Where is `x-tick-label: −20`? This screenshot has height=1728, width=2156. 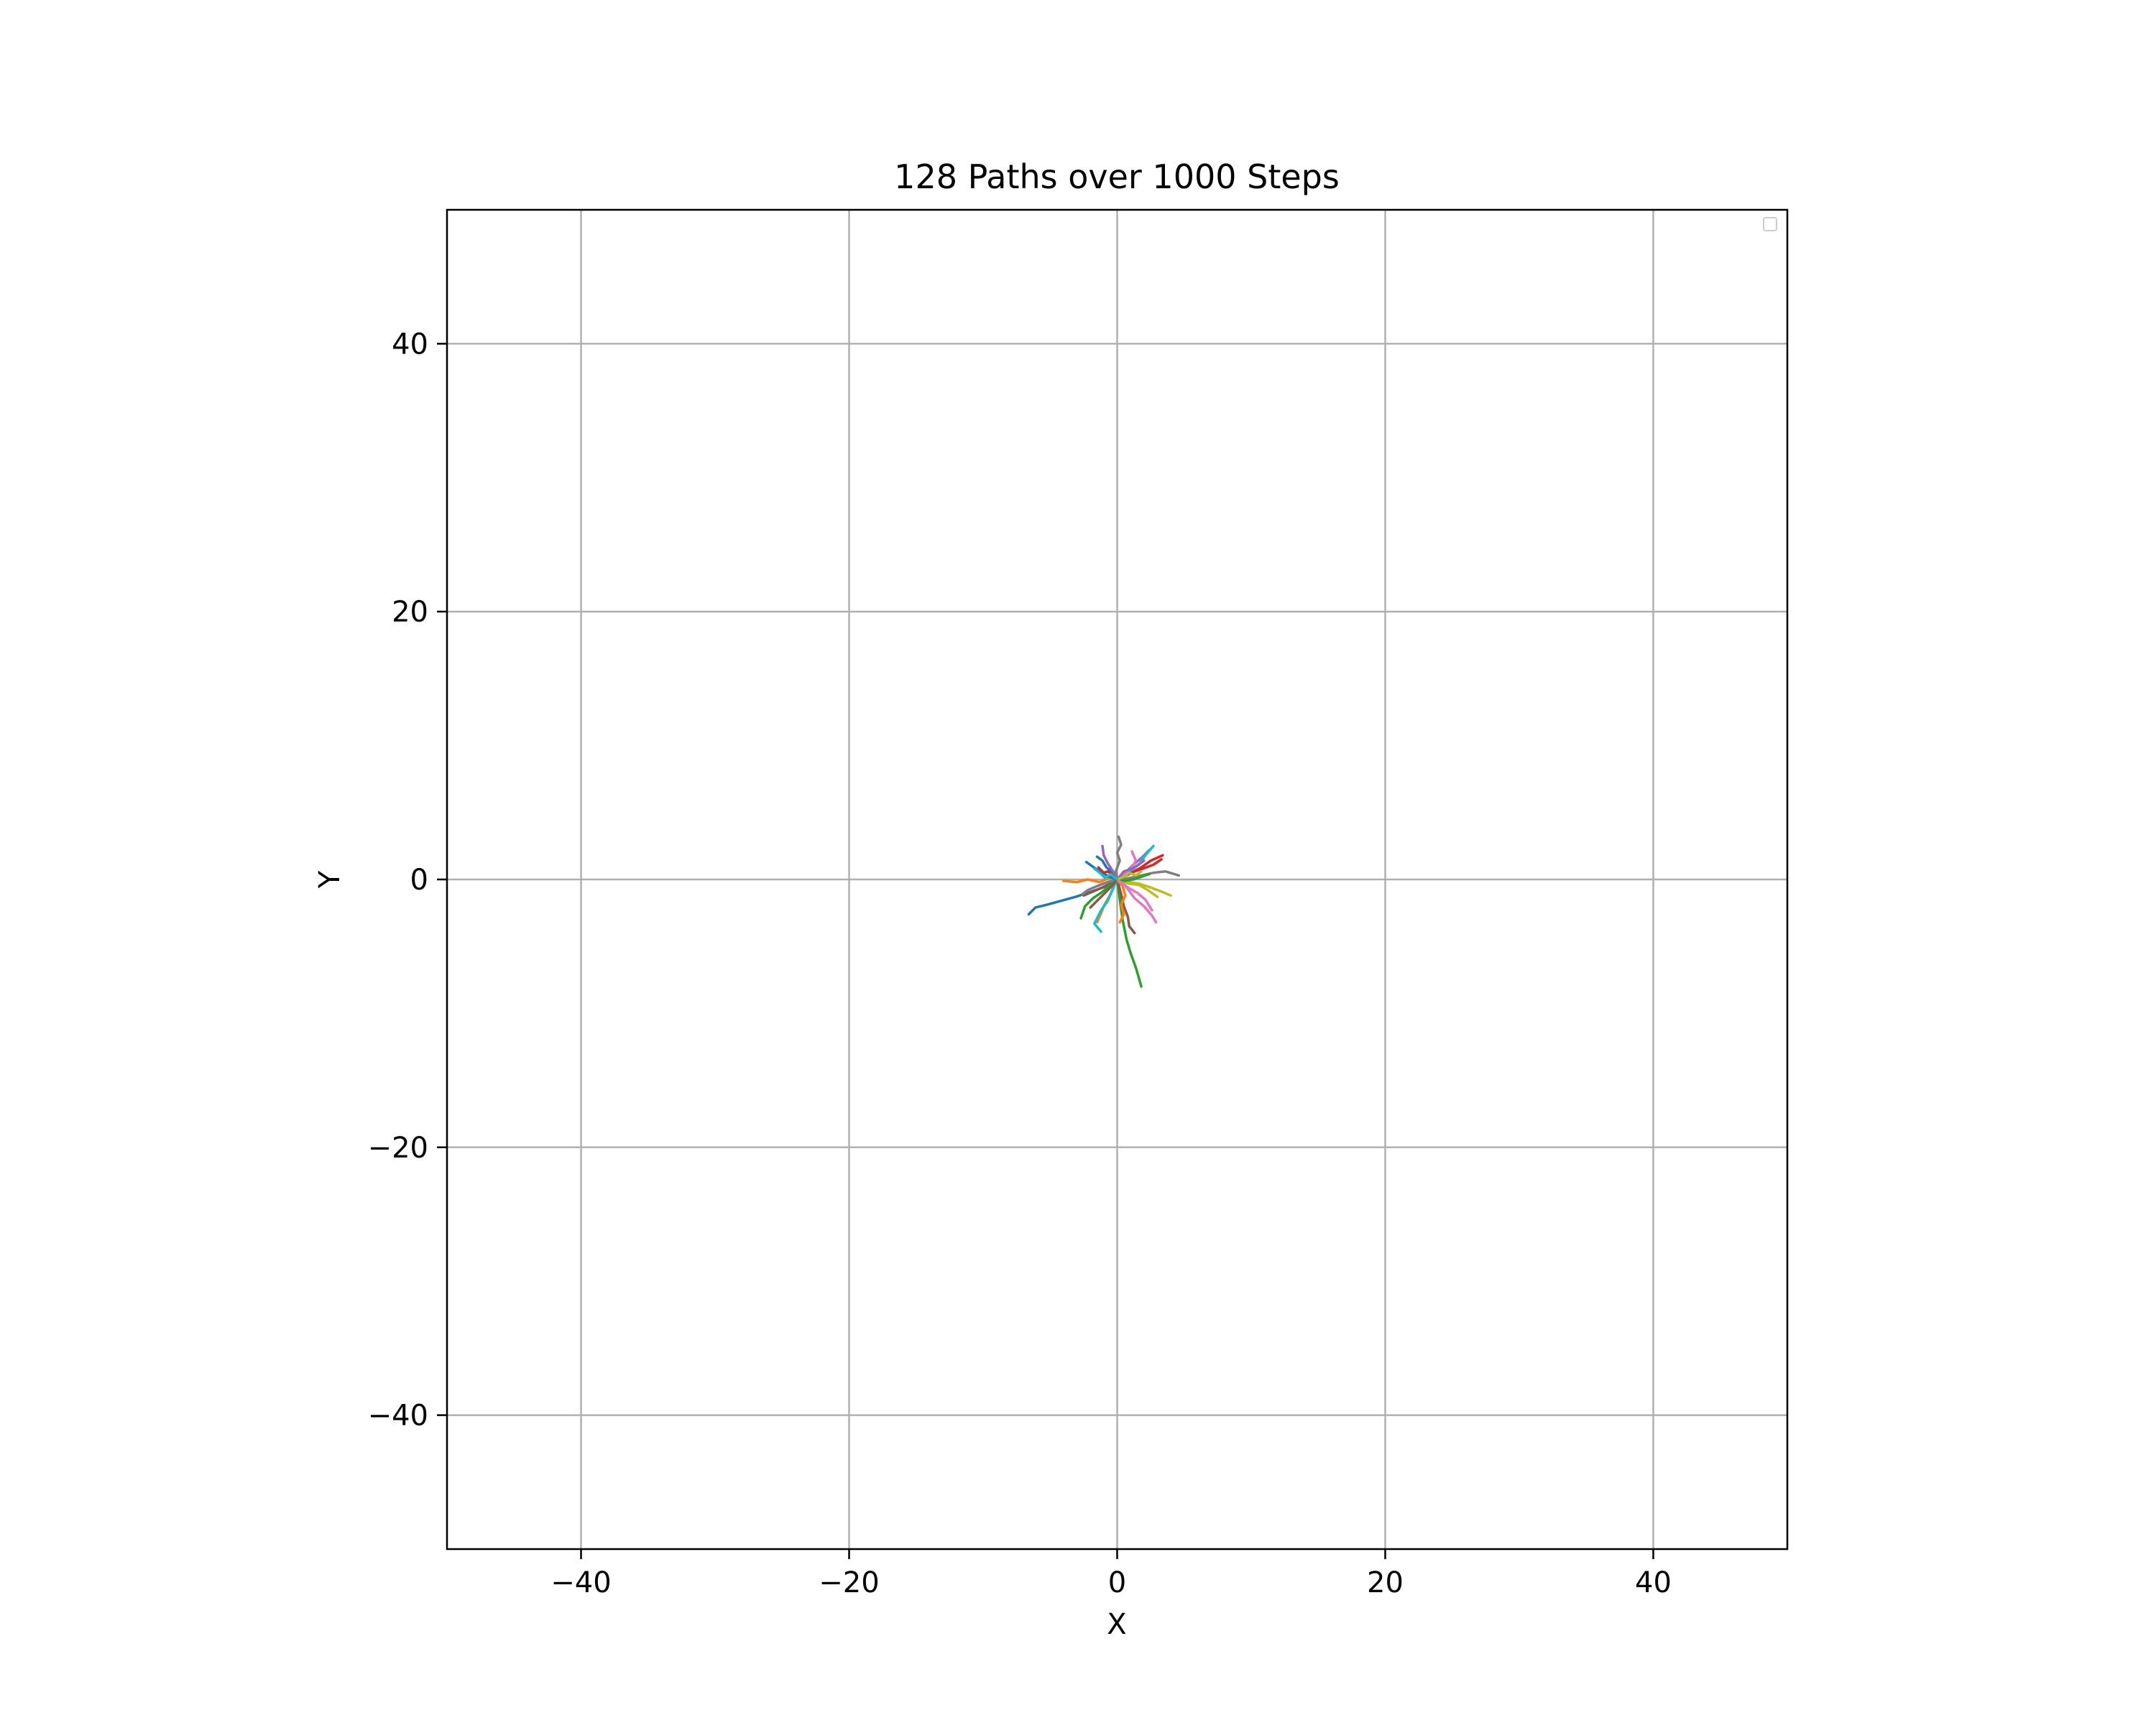 x-tick-label: −20 is located at coordinates (849, 1582).